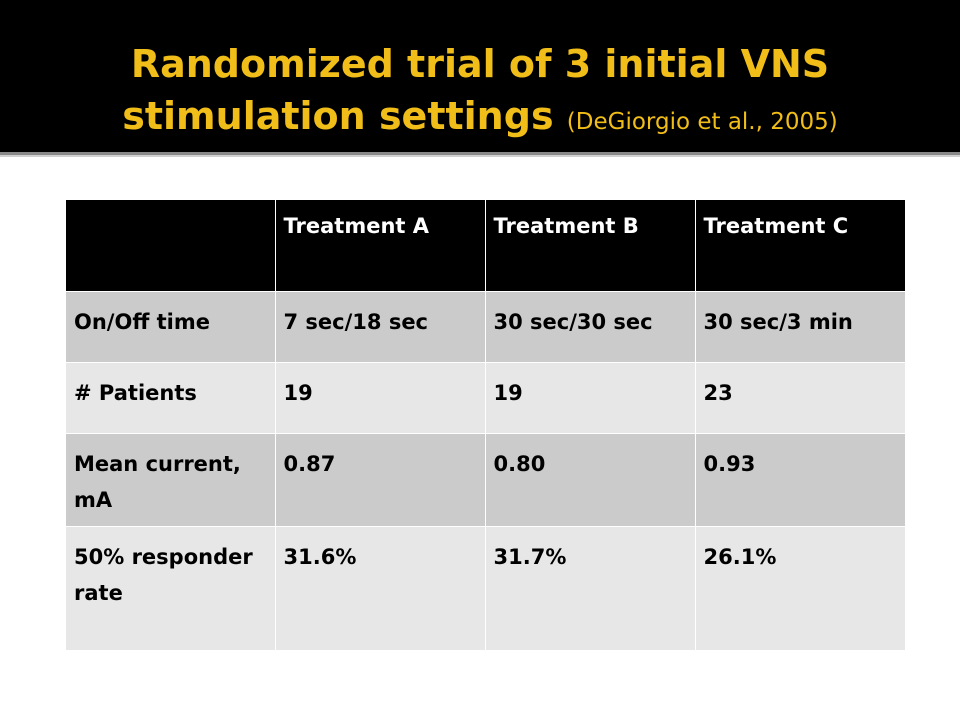 This screenshot has width=960, height=720. I want to click on header-treatment-c: Treatment C, so click(799, 246).